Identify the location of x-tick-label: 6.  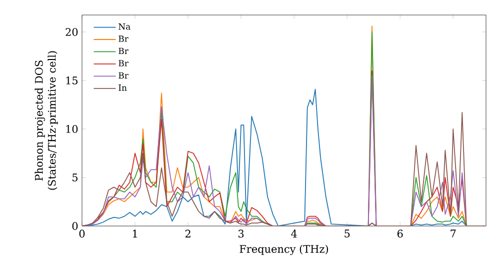
(400, 234).